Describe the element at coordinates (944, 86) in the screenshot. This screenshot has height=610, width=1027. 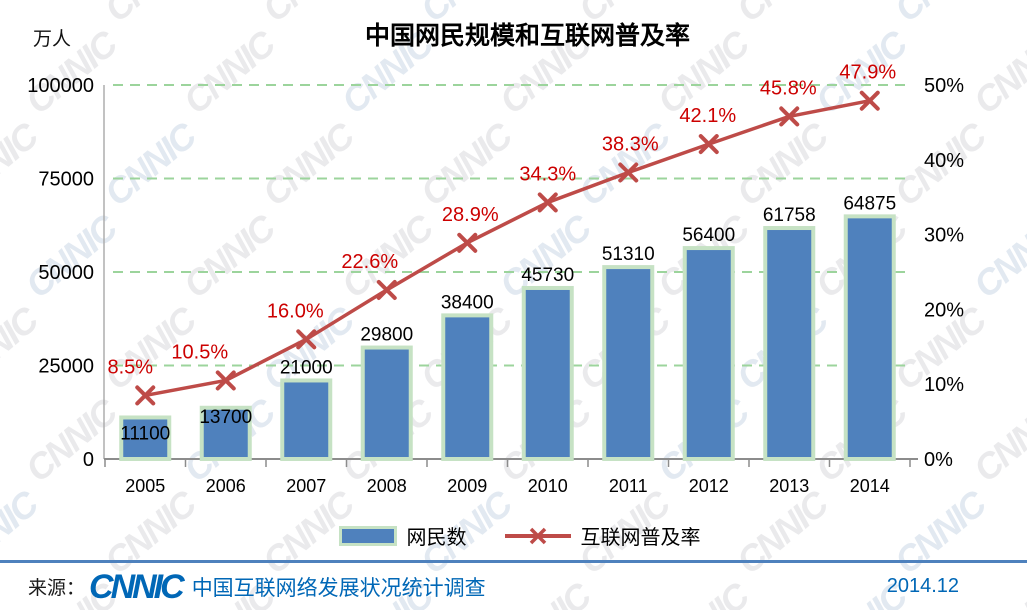
I see `right-tick-label-5: 50%` at that location.